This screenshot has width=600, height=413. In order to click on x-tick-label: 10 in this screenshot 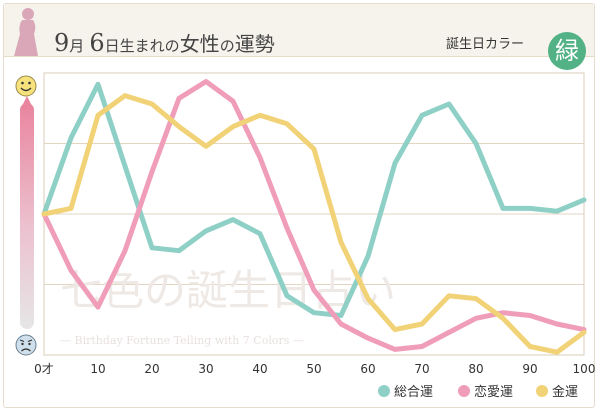, I will do `click(97, 369)`.